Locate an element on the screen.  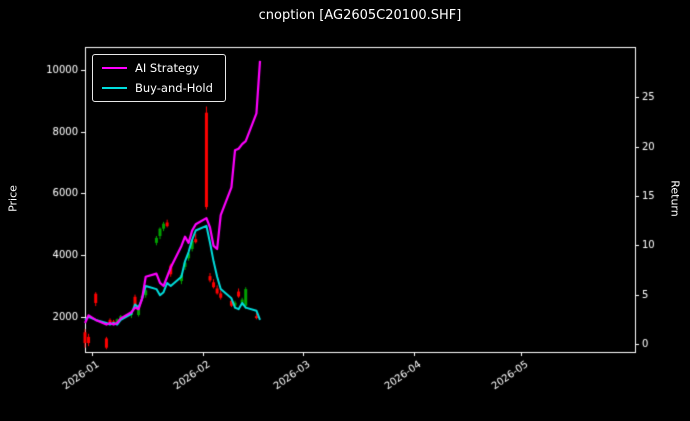
y-axis-label-return: Return is located at coordinates (675, 198).